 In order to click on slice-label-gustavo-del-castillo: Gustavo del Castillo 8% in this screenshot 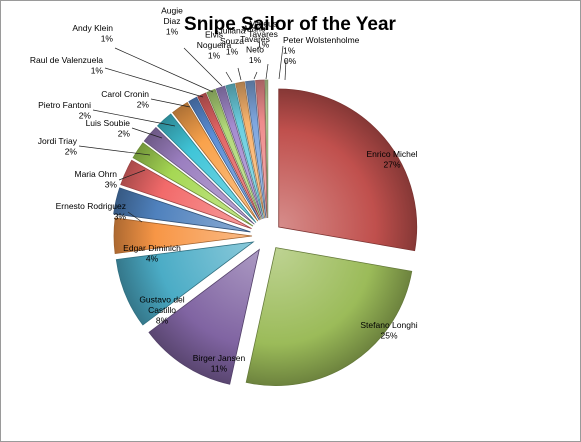, I will do `click(161, 310)`.